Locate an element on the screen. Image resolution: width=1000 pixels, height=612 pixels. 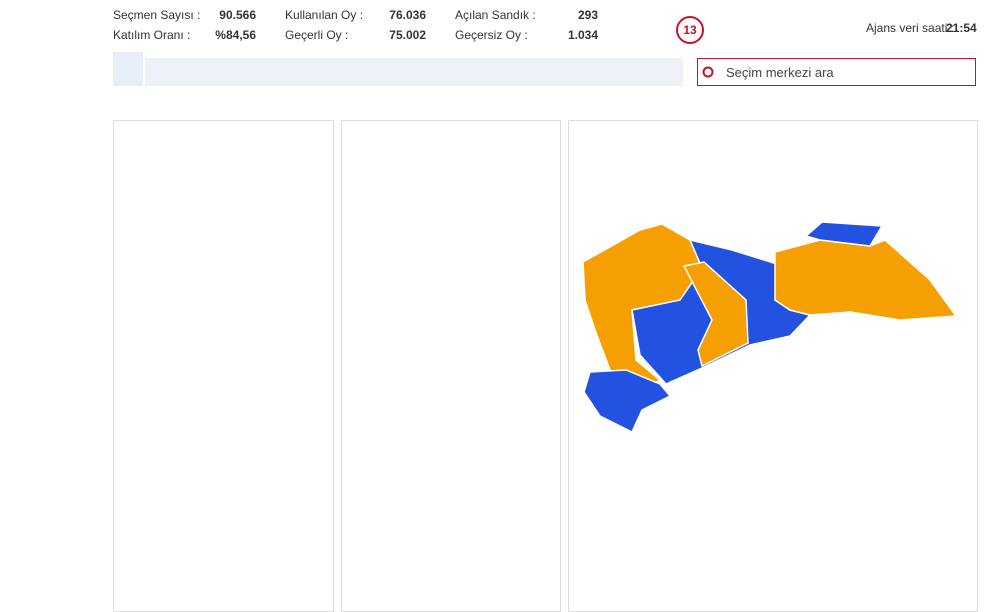
badge-ring is located at coordinates (690, 30).